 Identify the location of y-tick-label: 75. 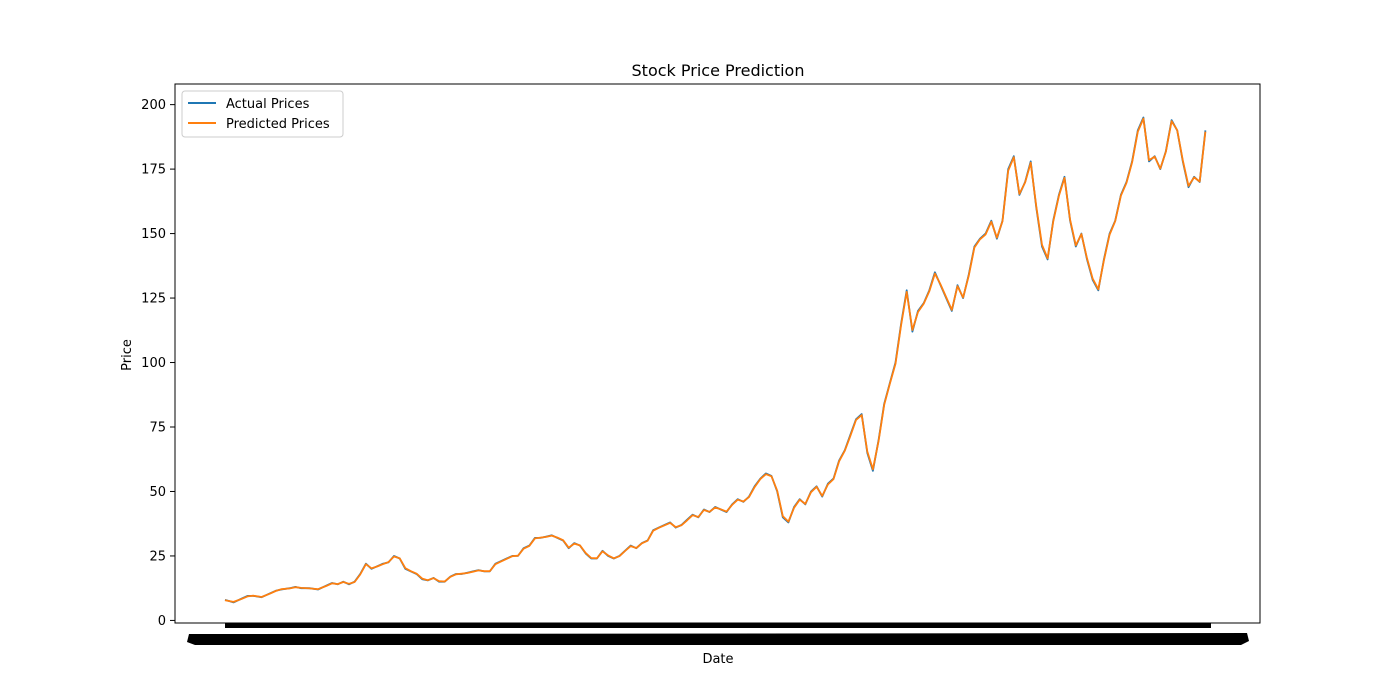
(157, 428).